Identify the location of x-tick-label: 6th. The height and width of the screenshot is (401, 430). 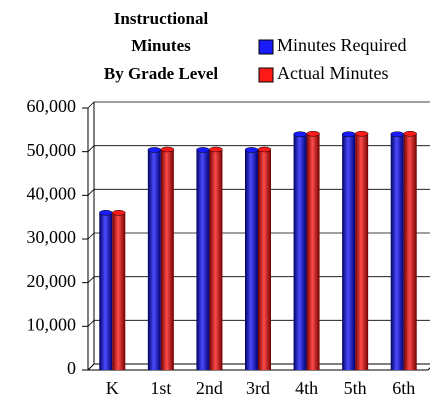
(403, 388).